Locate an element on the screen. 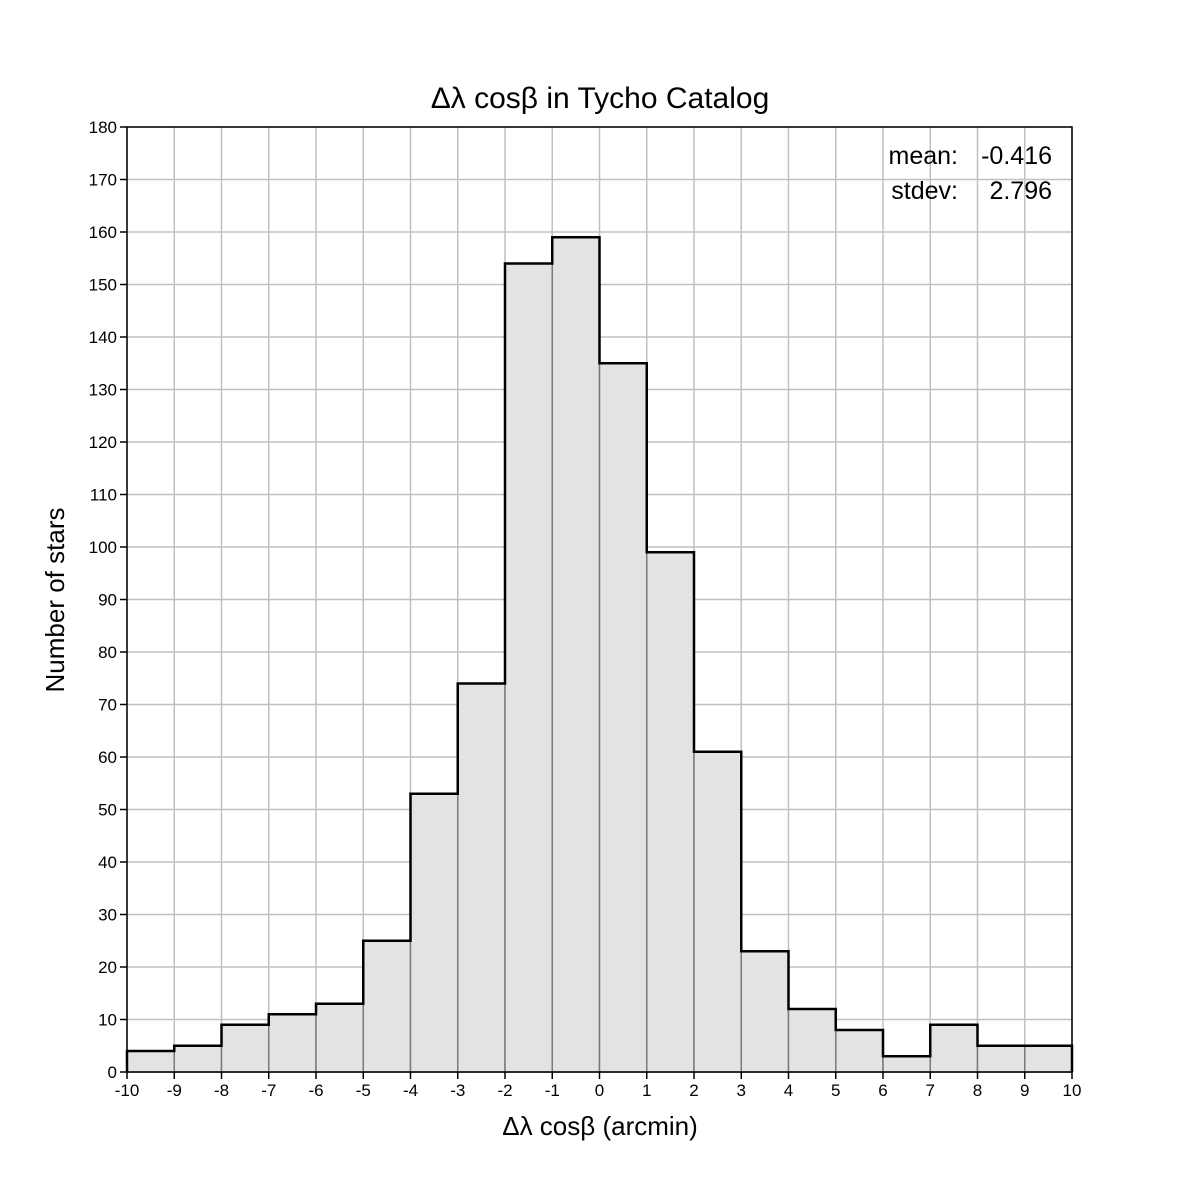 The height and width of the screenshot is (1200, 1200). y-tick-label: 50 is located at coordinates (107, 810).